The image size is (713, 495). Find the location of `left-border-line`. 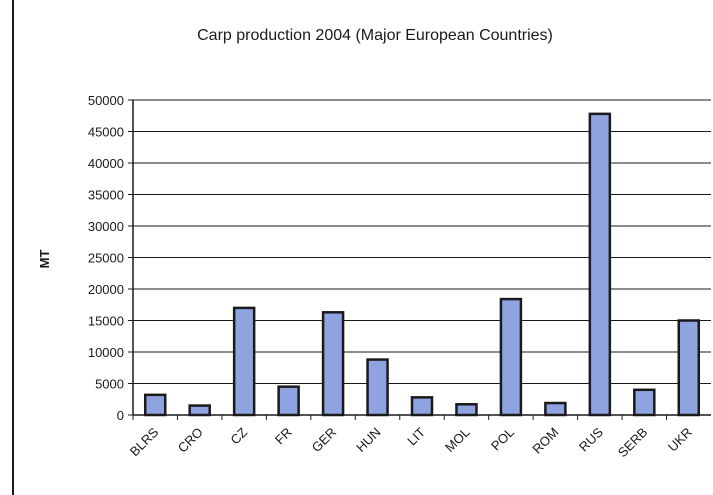

left-border-line is located at coordinates (13, 247).